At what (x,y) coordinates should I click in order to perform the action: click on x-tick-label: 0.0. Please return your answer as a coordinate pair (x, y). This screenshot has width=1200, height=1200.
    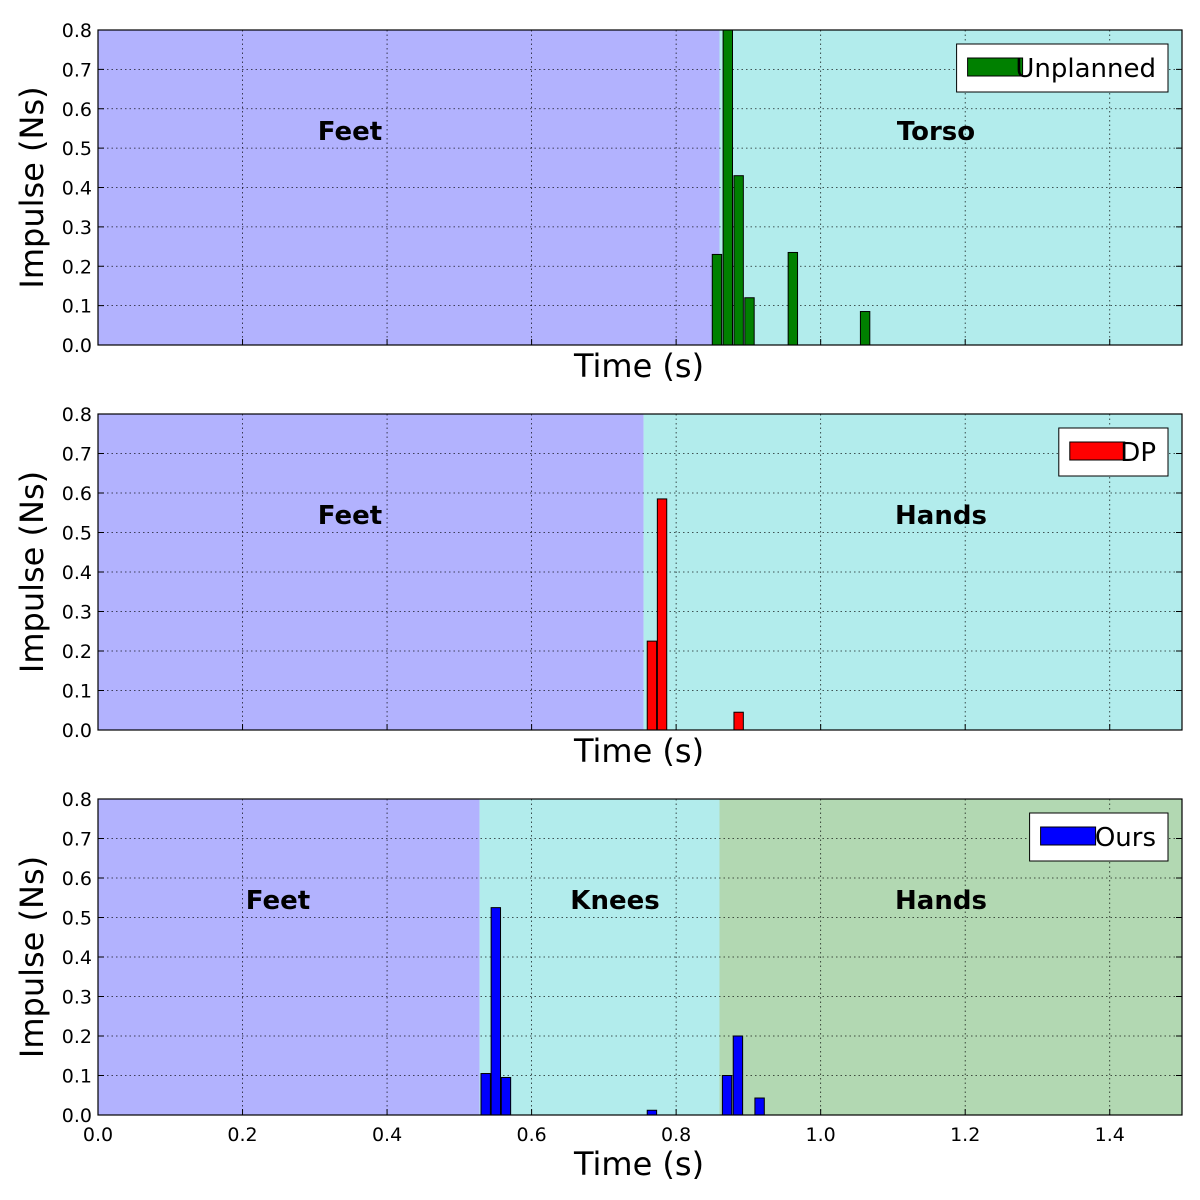
    Looking at the image, I should click on (98, 1135).